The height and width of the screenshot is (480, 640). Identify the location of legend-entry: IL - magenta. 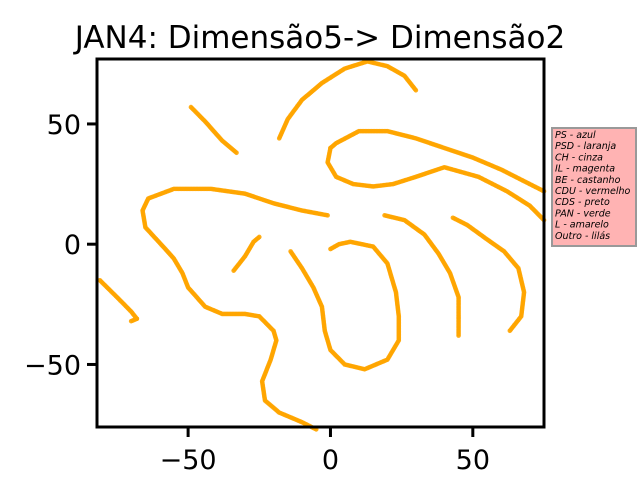
(585, 169).